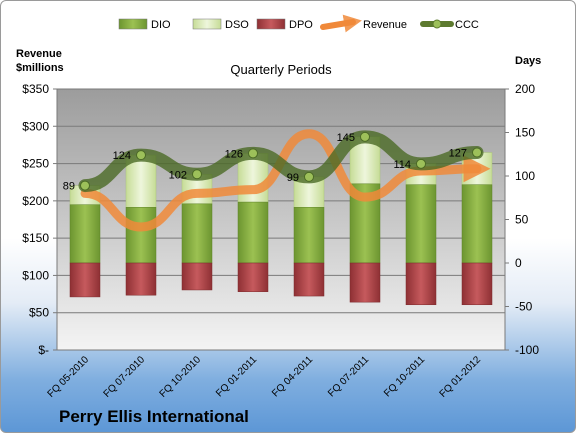  I want to click on left-tick-label: $50, so click(39, 313).